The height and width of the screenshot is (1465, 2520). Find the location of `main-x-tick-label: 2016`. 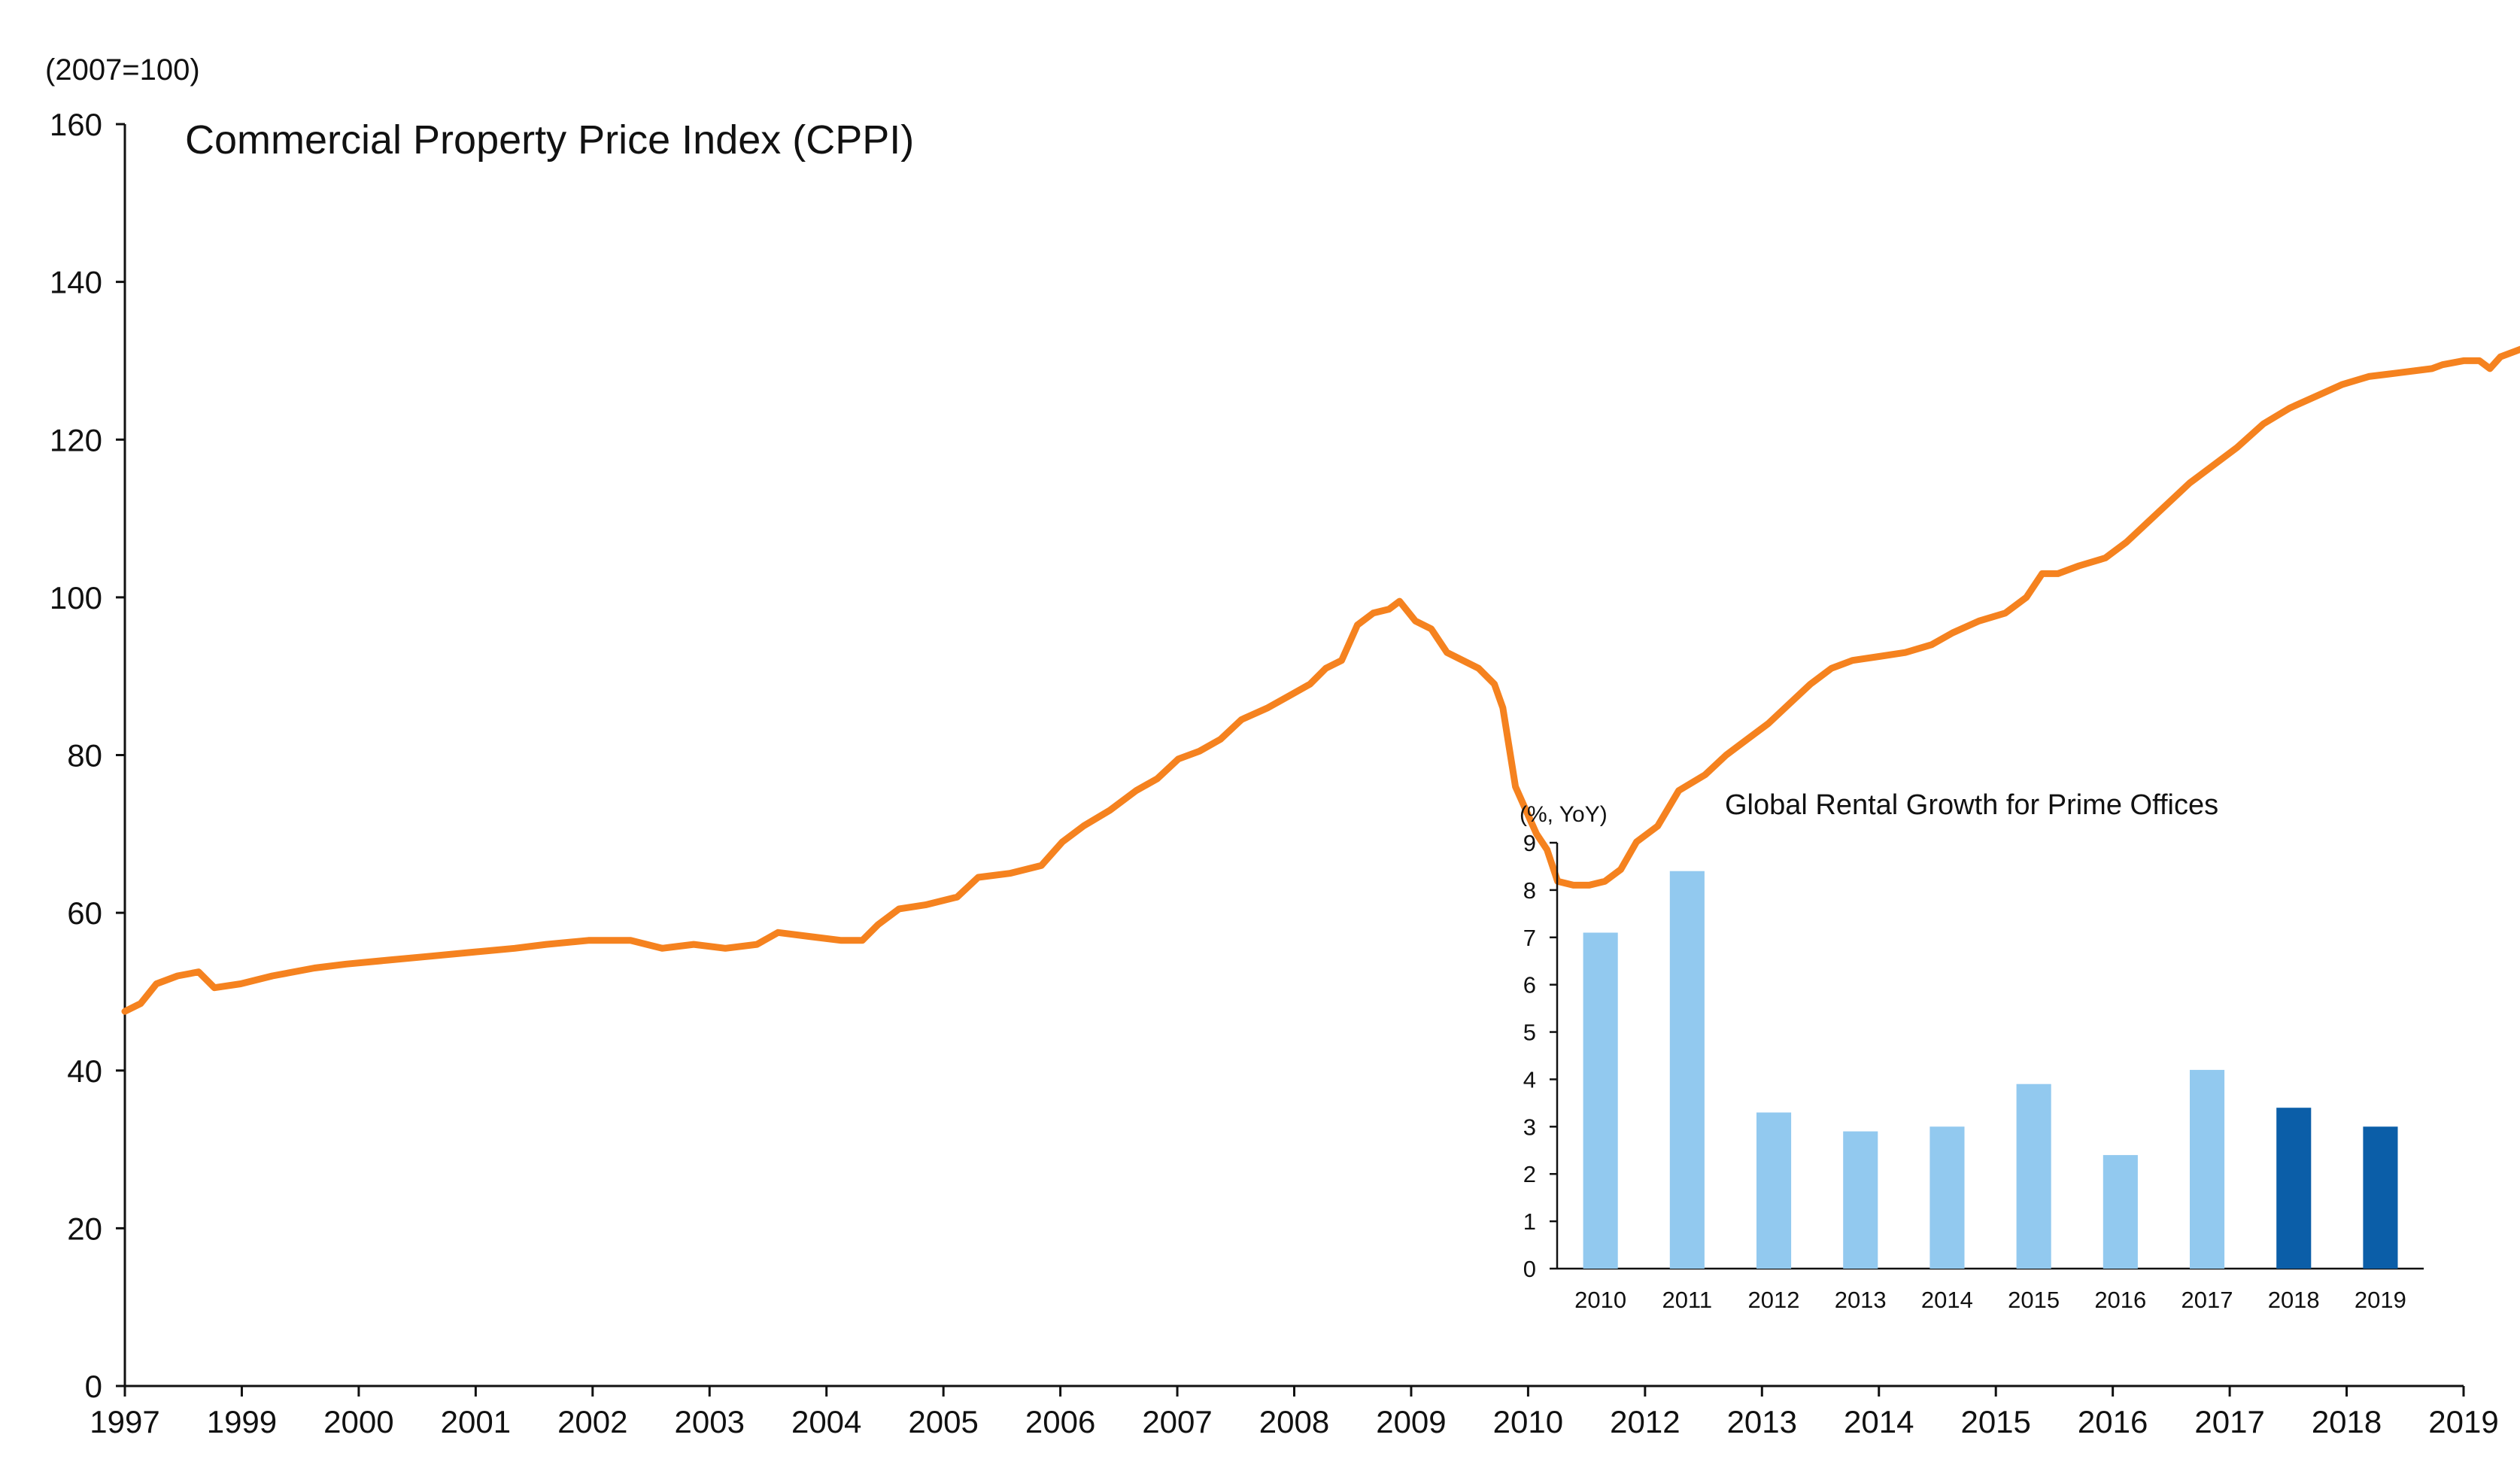

main-x-tick-label: 2016 is located at coordinates (2113, 1421).